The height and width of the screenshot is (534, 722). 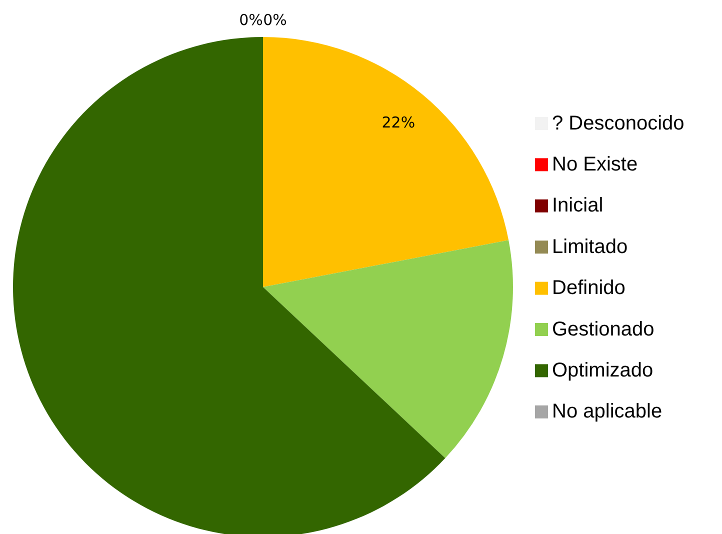 What do you see at coordinates (590, 247) in the screenshot?
I see `legend-label: Limitado` at bounding box center [590, 247].